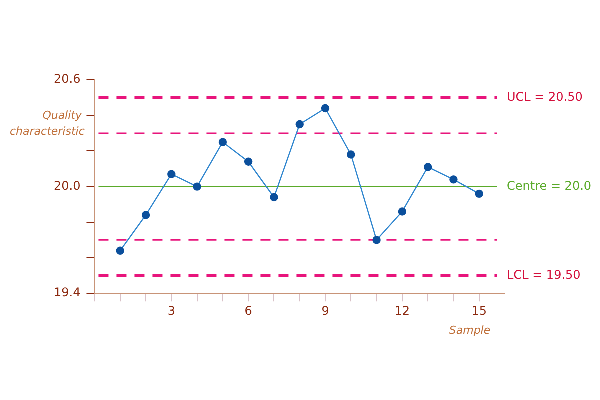  I want to click on x-axis-title: Sample, so click(470, 330).